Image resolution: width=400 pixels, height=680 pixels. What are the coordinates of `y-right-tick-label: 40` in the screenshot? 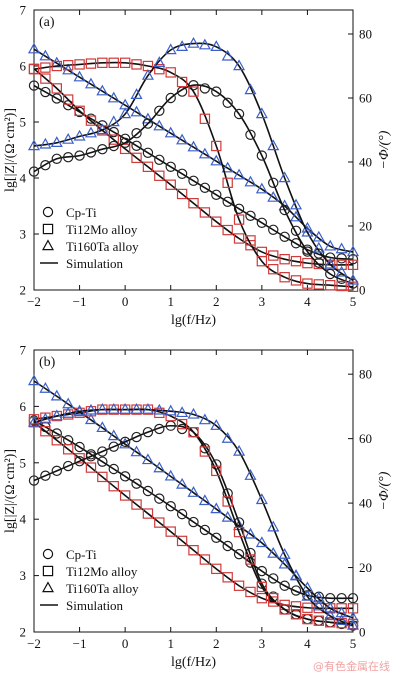 It's located at (365, 162).